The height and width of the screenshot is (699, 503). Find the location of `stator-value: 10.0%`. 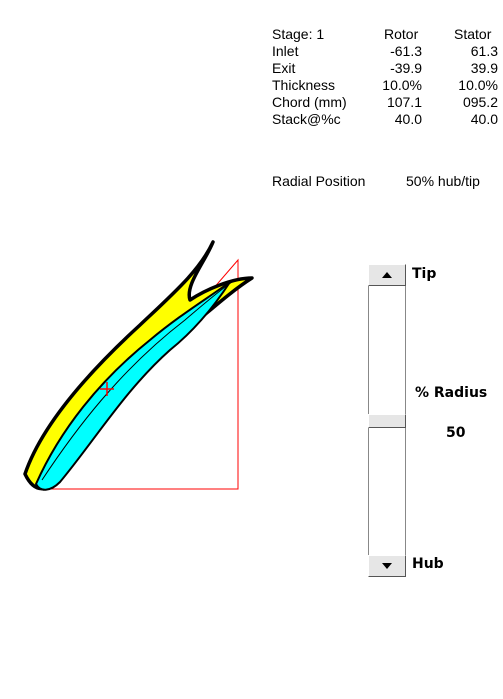

stator-value: 10.0% is located at coordinates (478, 85).